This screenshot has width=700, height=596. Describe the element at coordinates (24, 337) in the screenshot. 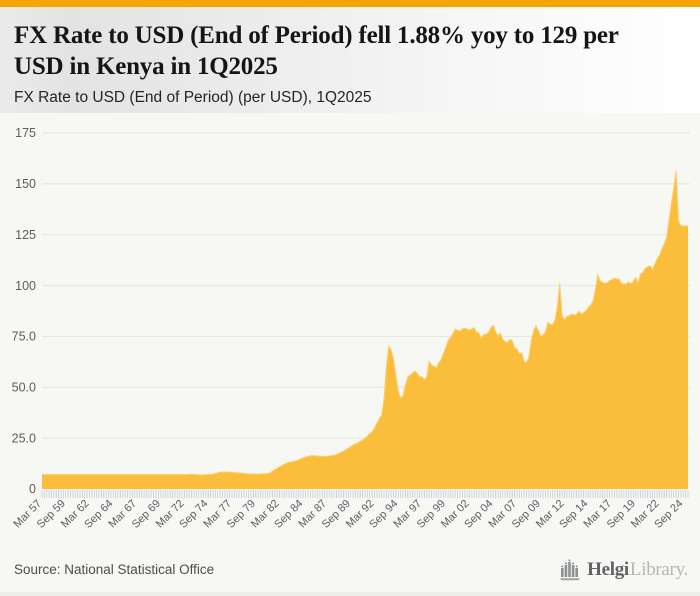

I see `y-axis-tick-label: 75.0` at that location.